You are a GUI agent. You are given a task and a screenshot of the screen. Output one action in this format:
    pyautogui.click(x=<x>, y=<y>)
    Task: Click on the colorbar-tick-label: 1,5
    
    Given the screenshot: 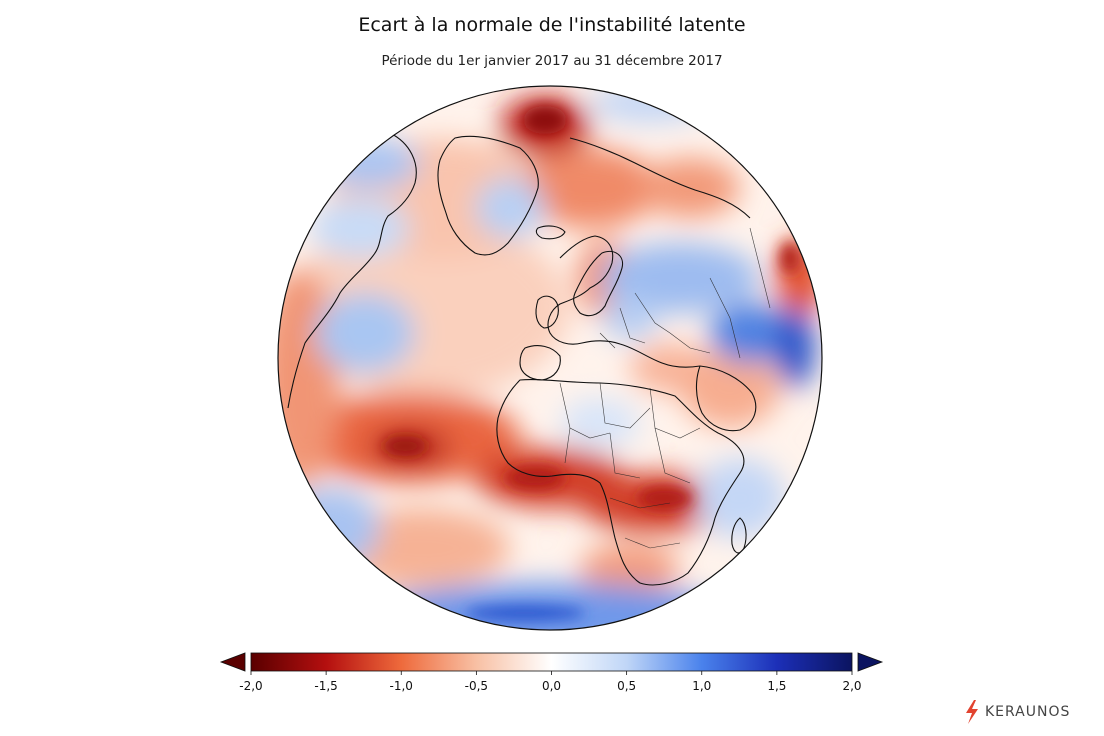 What is the action you would take?
    pyautogui.click(x=776, y=686)
    